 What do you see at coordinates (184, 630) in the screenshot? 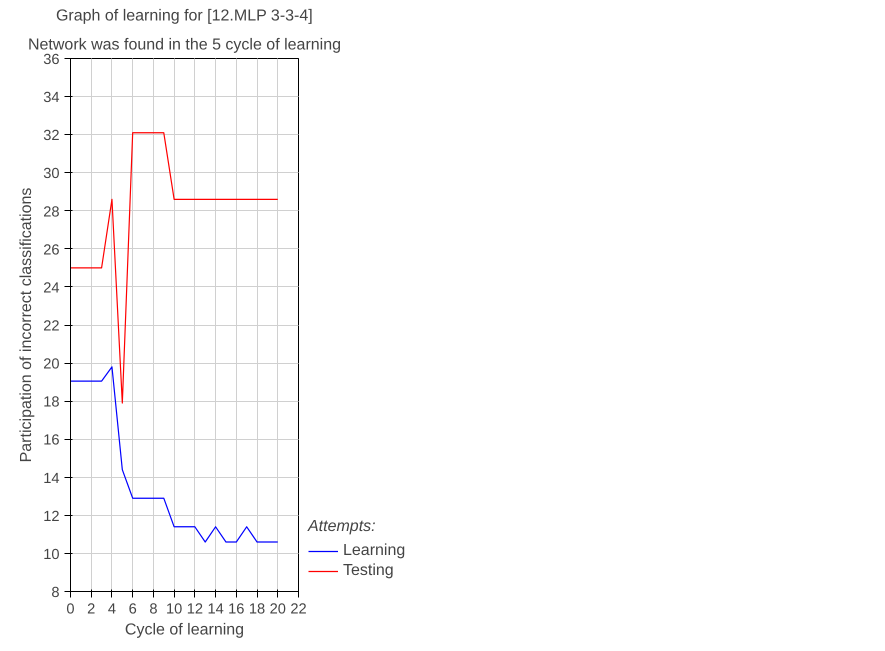
I see `x-axis-title: Cycle of learning` at bounding box center [184, 630].